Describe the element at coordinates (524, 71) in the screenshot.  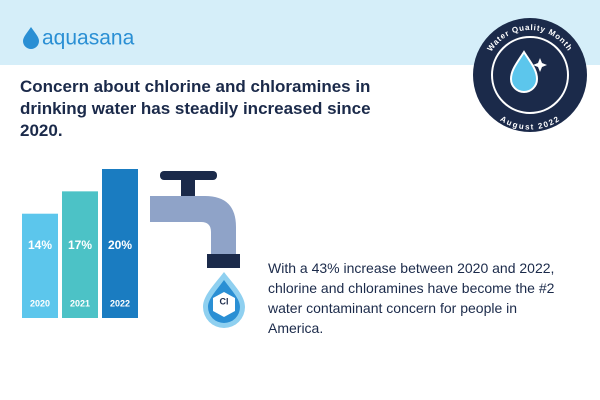
I see `badge-drop` at that location.